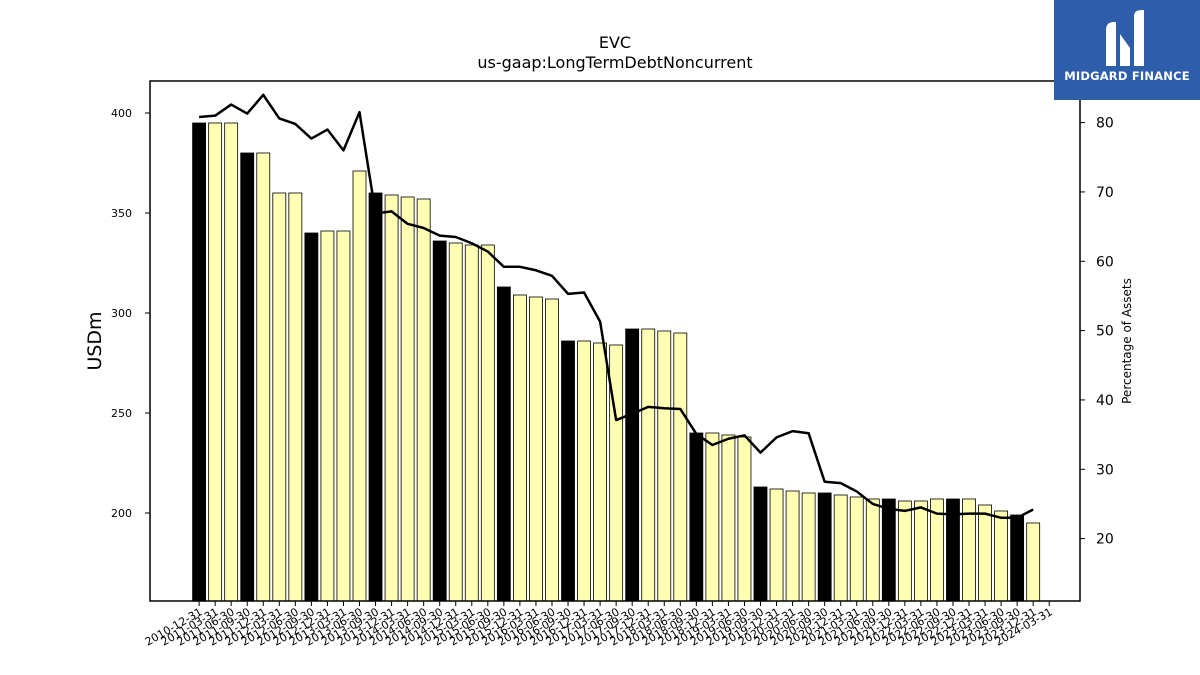 Image resolution: width=1200 pixels, height=675 pixels. Describe the element at coordinates (1125, 38) in the screenshot. I see `logo-mark-icon` at that location.